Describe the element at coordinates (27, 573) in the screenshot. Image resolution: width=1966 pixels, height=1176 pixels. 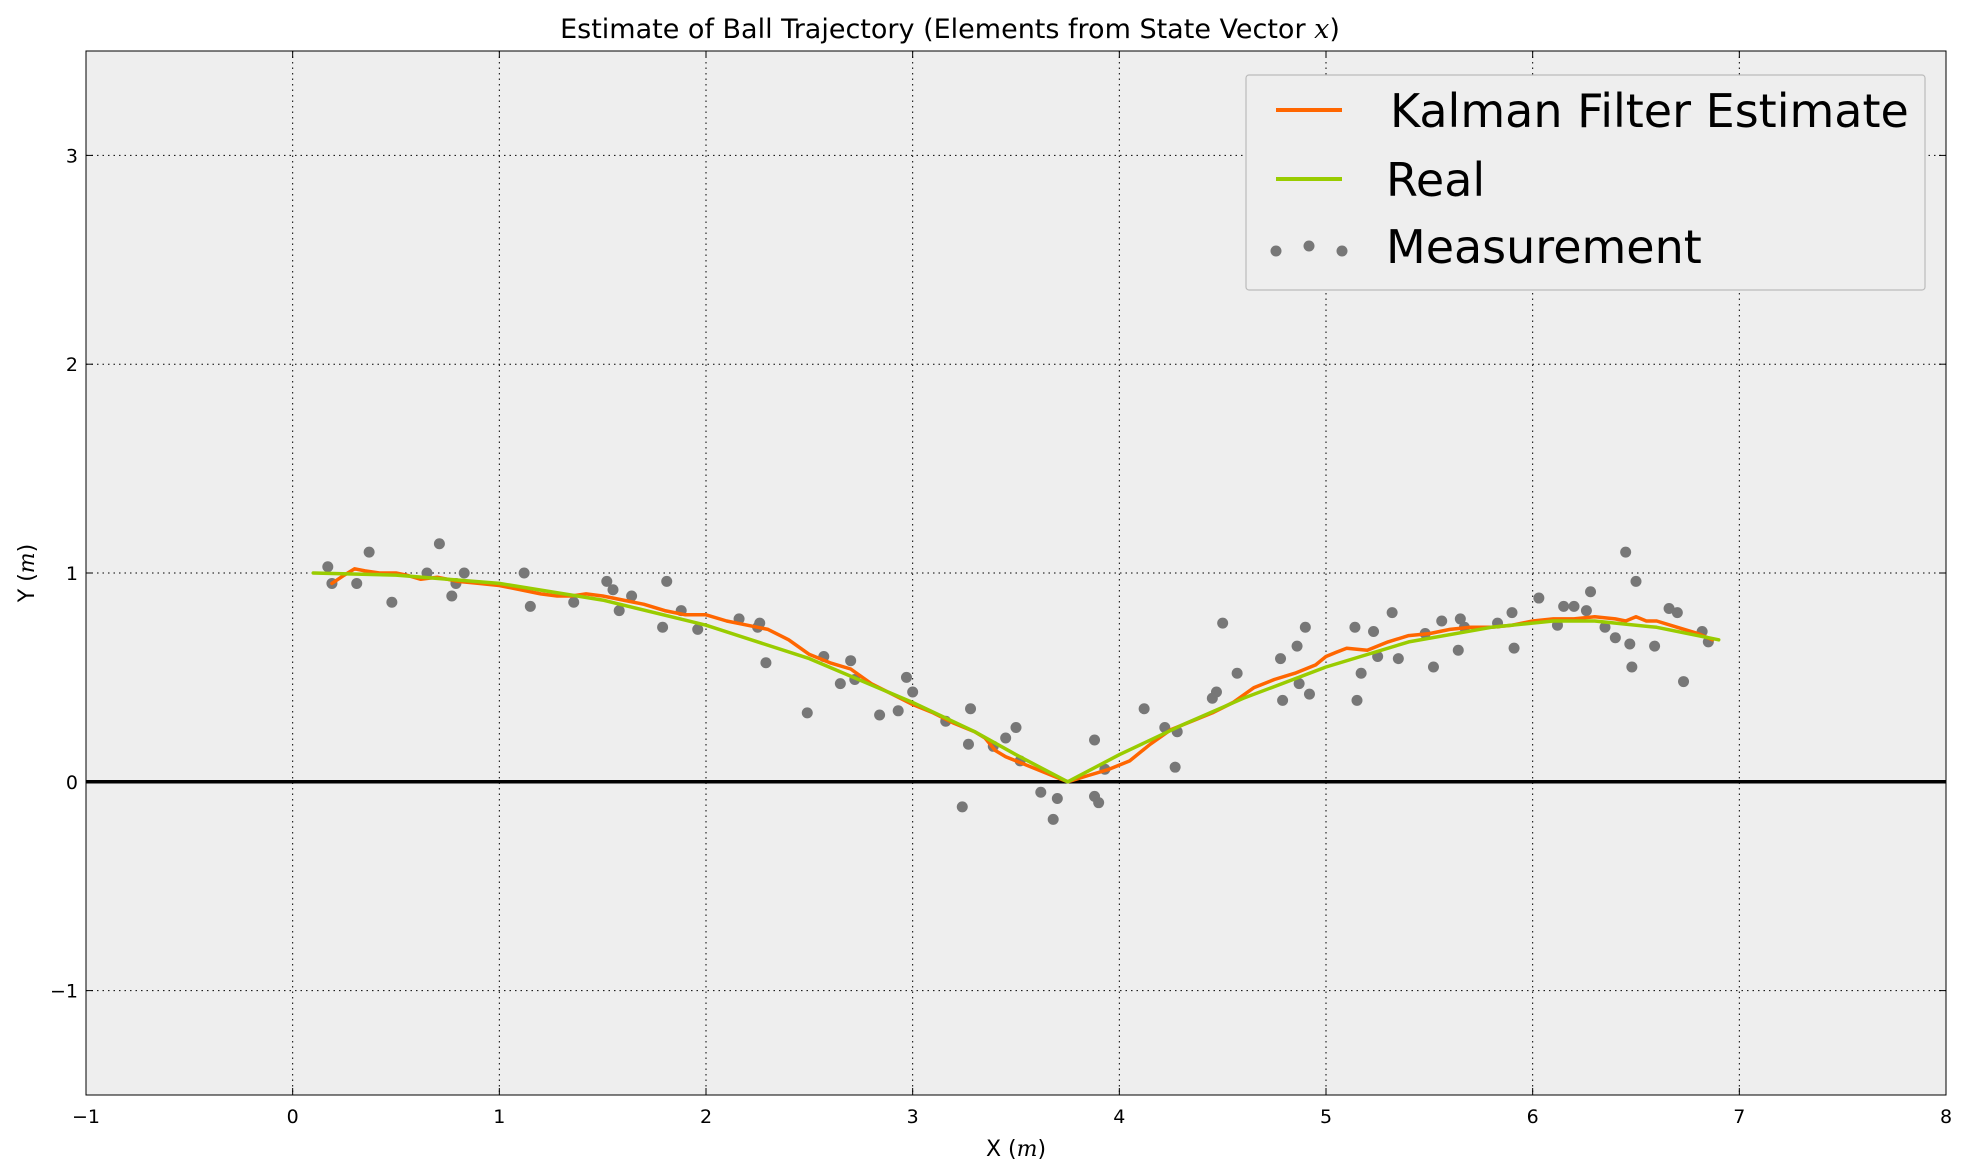
I see `y-axis-label: Y (m)` at that location.